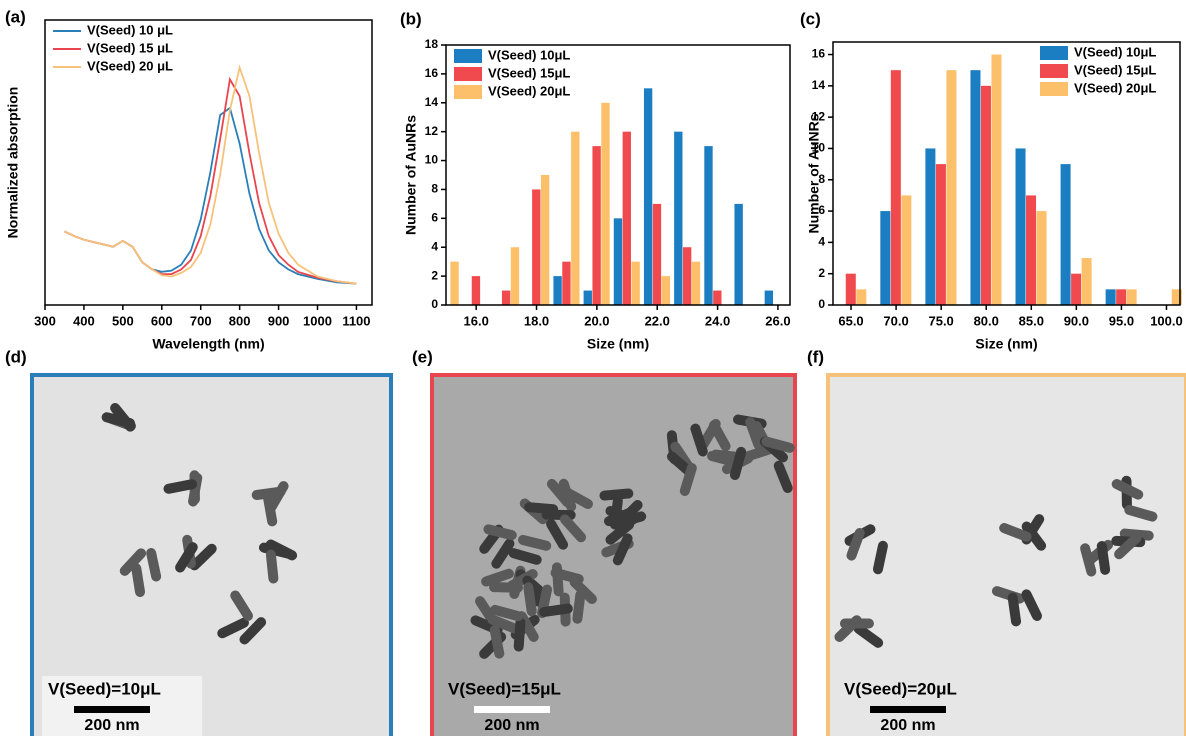  Describe the element at coordinates (1115, 69) in the screenshot. I see `legend-label: V(Seed) 15μL` at that location.